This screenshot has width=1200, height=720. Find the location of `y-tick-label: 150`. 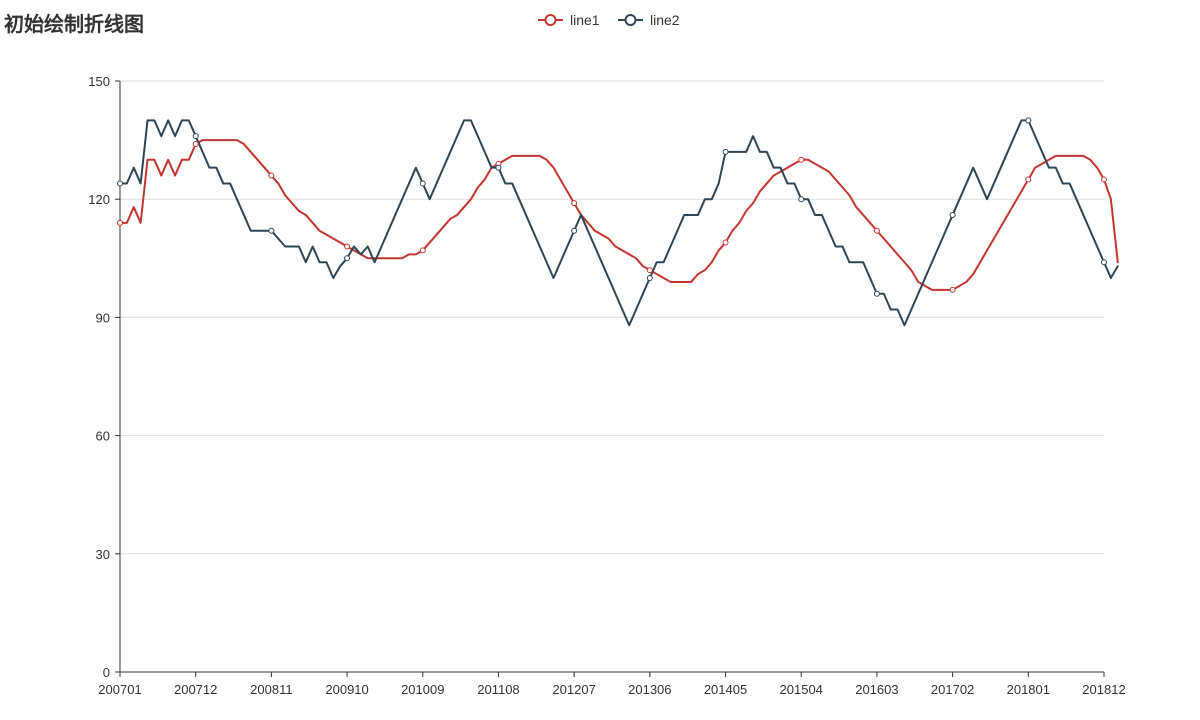

y-tick-label: 150 is located at coordinates (99, 81).